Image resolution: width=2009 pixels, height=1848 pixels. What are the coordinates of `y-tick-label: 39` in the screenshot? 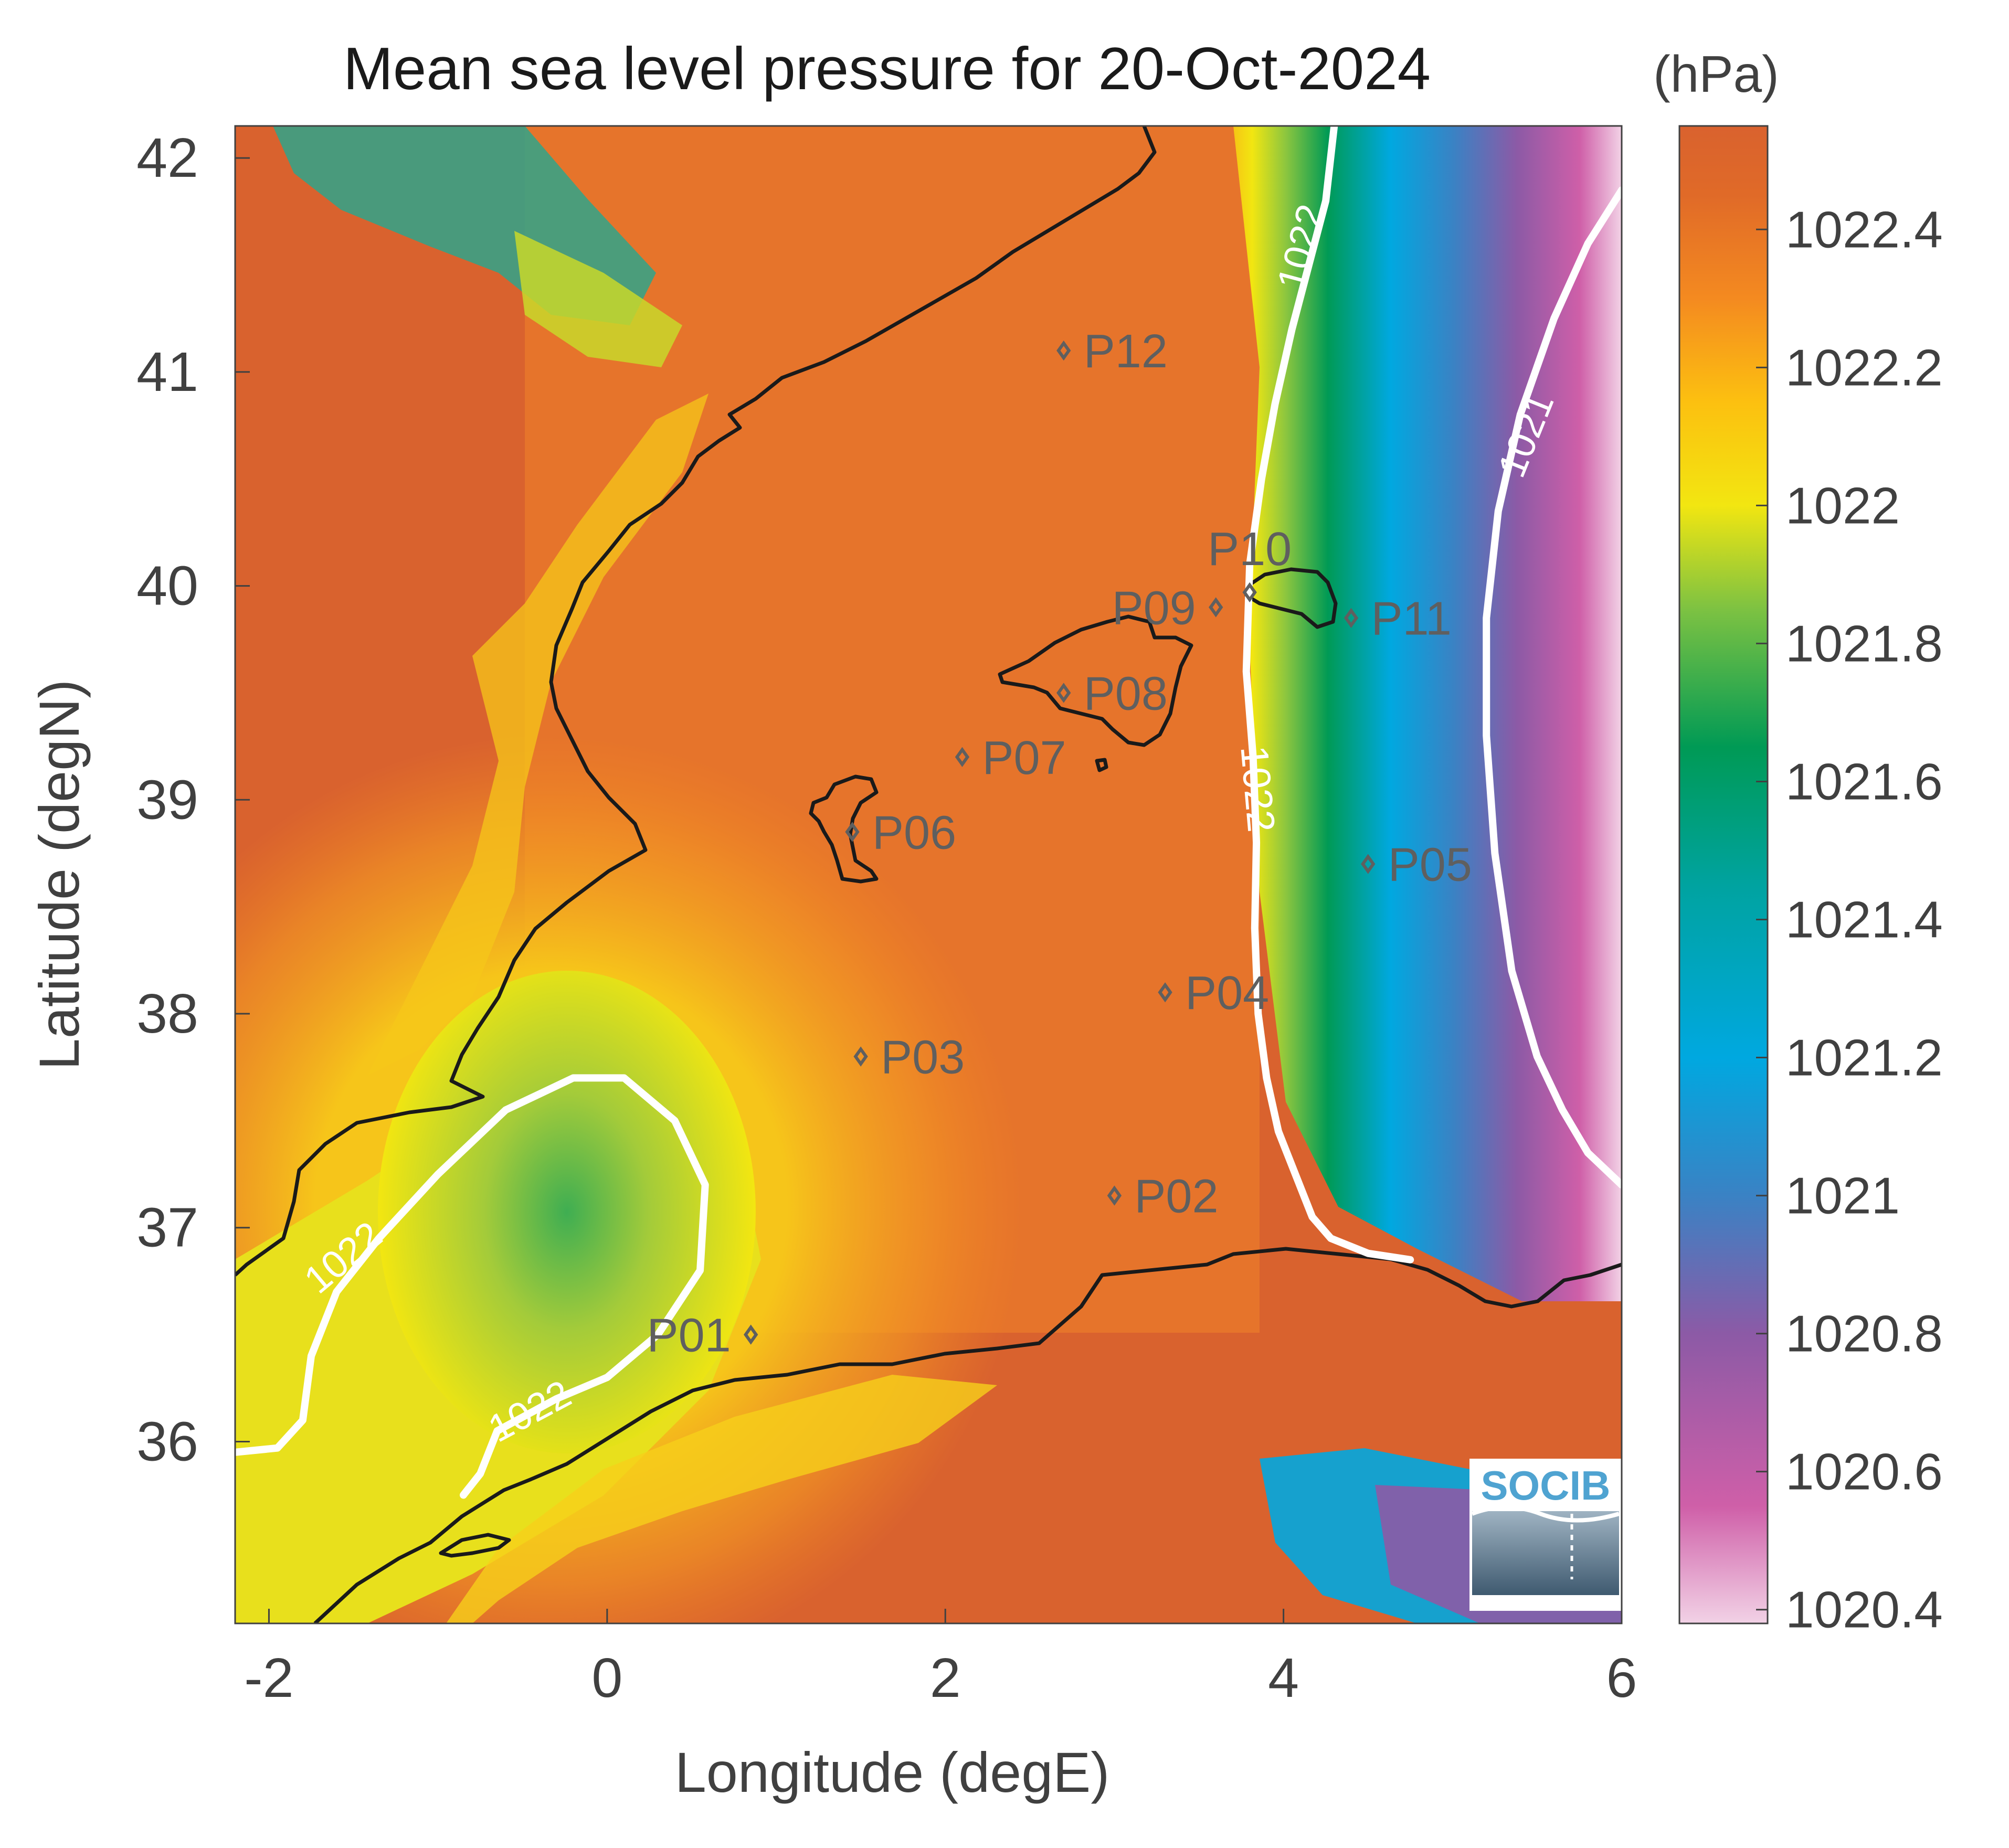 It's located at (167, 800).